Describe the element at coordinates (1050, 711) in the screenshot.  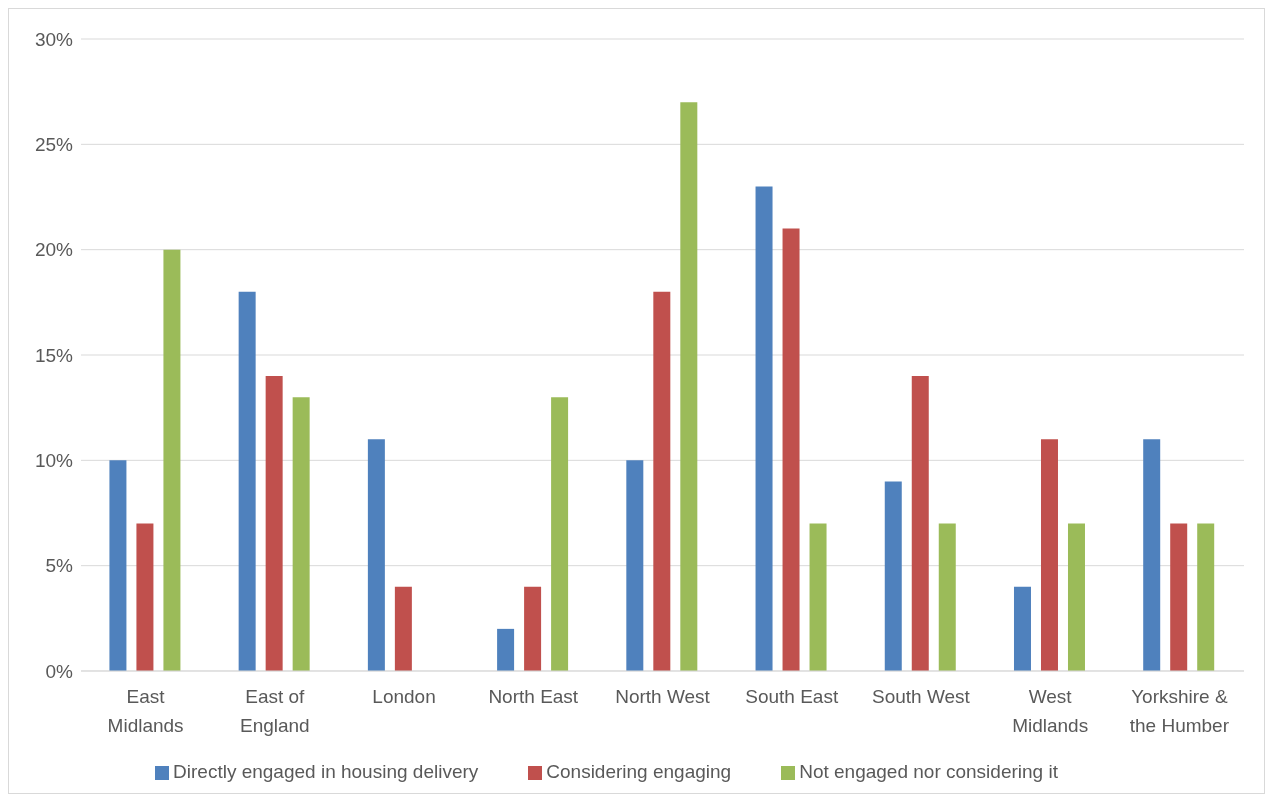
I see `x-tick-label: West Midlands` at that location.